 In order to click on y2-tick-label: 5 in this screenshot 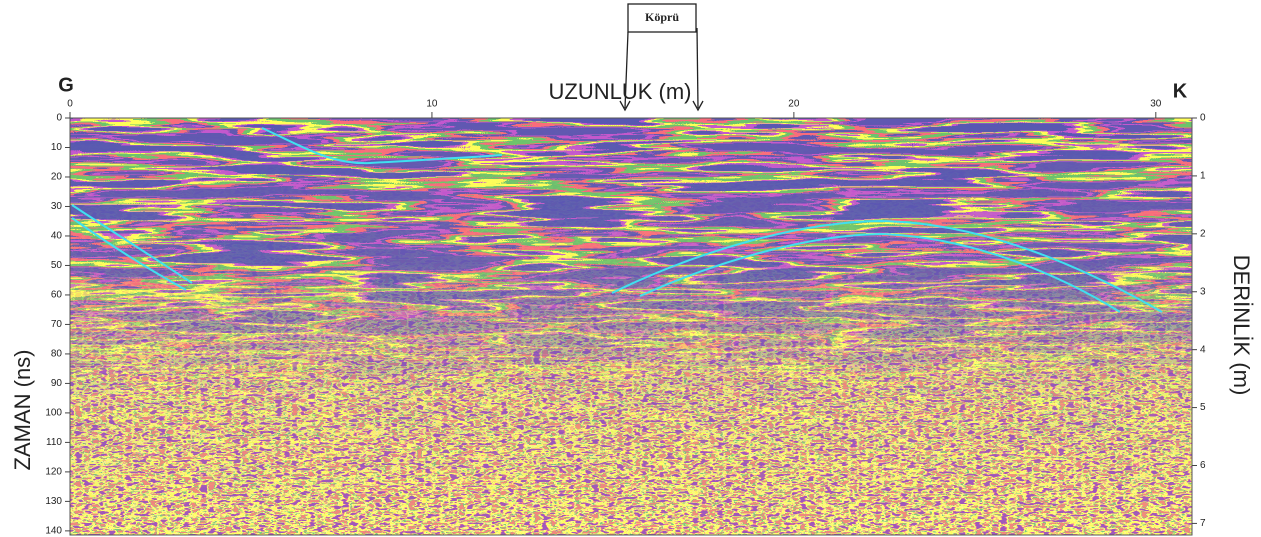, I will do `click(1203, 407)`.